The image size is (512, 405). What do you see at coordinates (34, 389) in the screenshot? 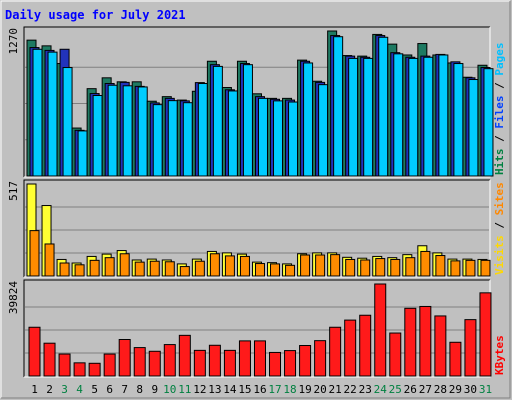
I see `x-tick-label: 1` at bounding box center [34, 389].